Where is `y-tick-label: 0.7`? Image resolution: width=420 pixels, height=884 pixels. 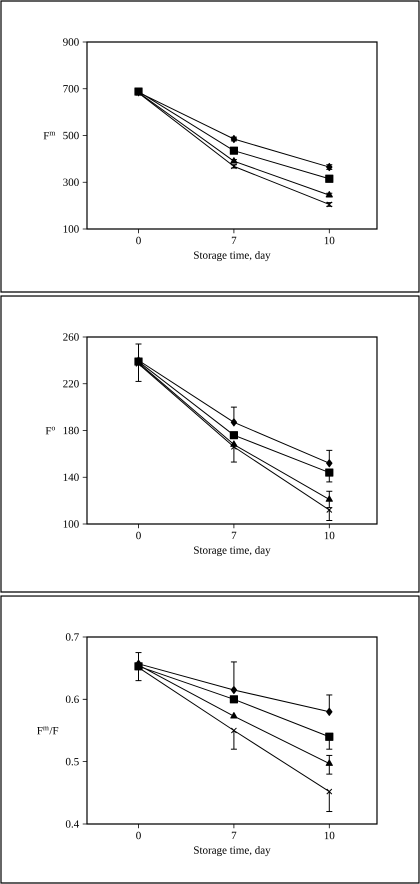
y-tick-label: 0.7 is located at coordinates (72, 637).